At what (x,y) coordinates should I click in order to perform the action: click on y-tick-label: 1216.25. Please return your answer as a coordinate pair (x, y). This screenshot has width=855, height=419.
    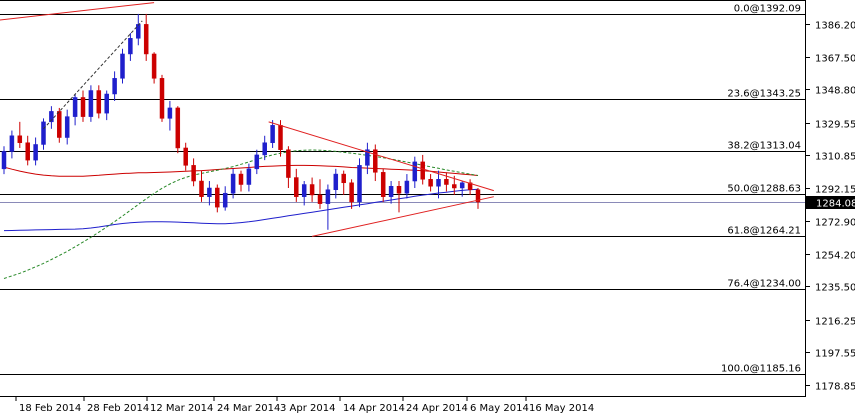
    Looking at the image, I should click on (835, 322).